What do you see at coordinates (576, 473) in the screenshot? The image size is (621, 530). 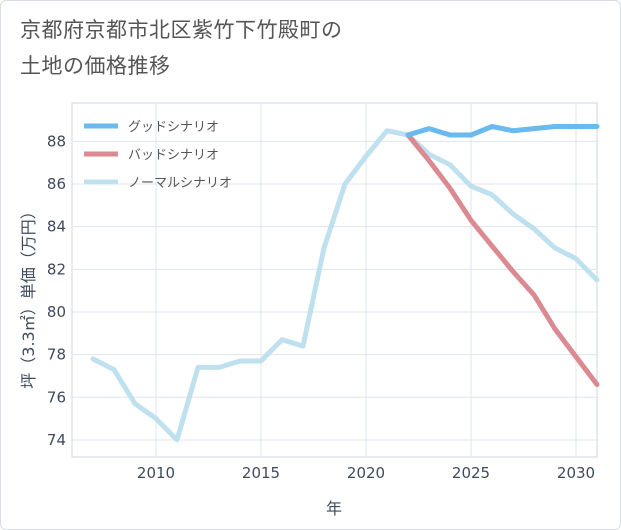 I see `x-tick-label-2030: 2030` at bounding box center [576, 473].